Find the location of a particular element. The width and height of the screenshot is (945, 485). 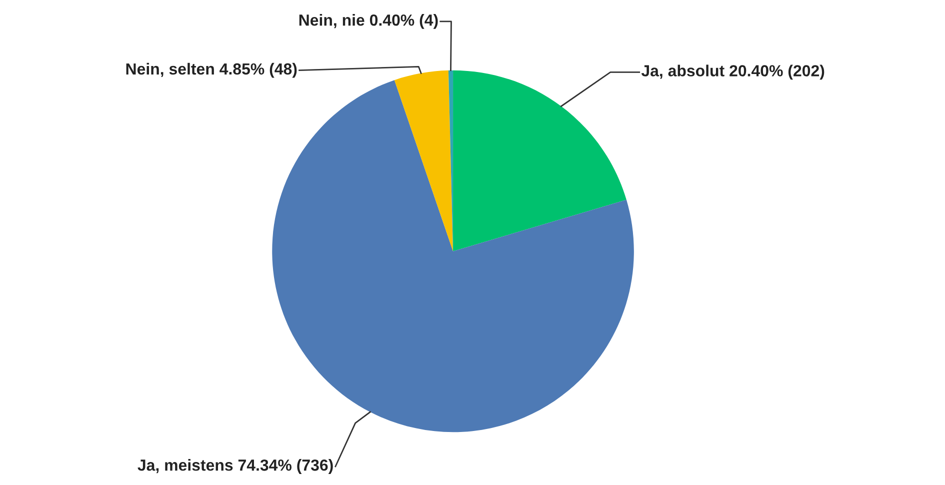

slice-label: Ja, absolut 20.40% (202) is located at coordinates (732, 72).